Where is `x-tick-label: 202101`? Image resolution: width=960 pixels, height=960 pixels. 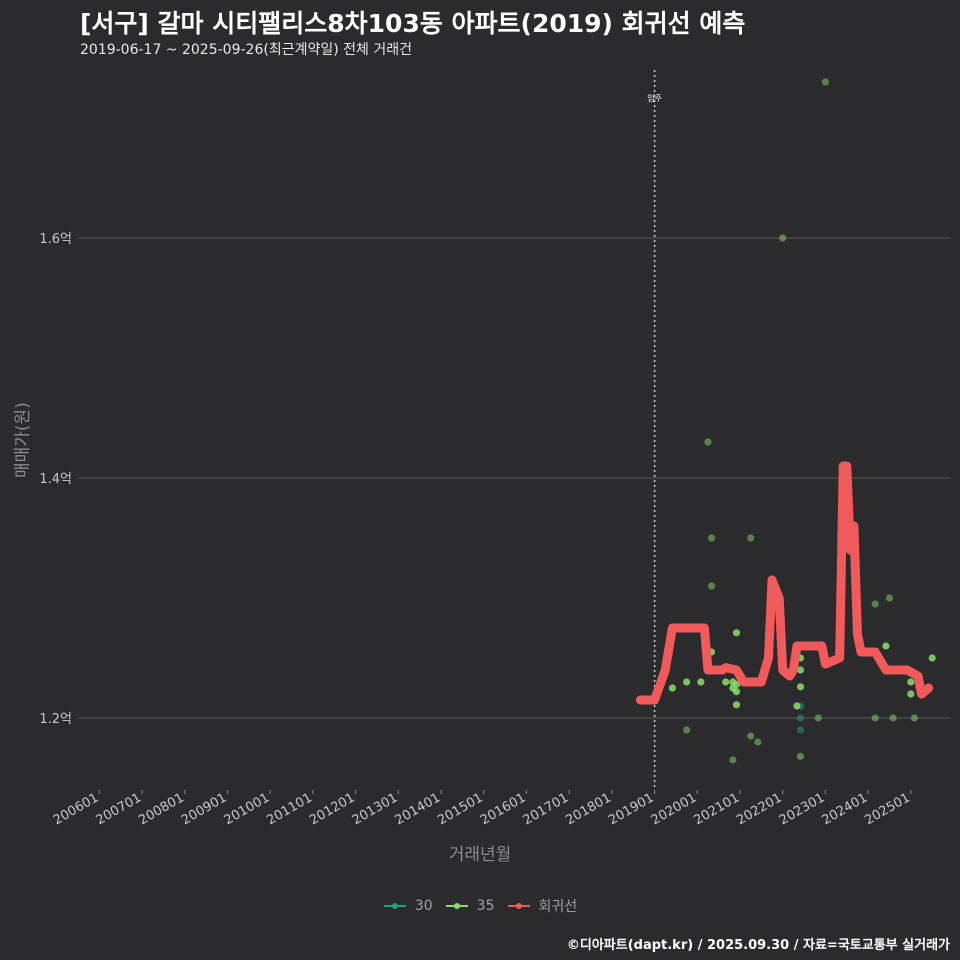
x-tick-label: 202101 is located at coordinates (717, 809).